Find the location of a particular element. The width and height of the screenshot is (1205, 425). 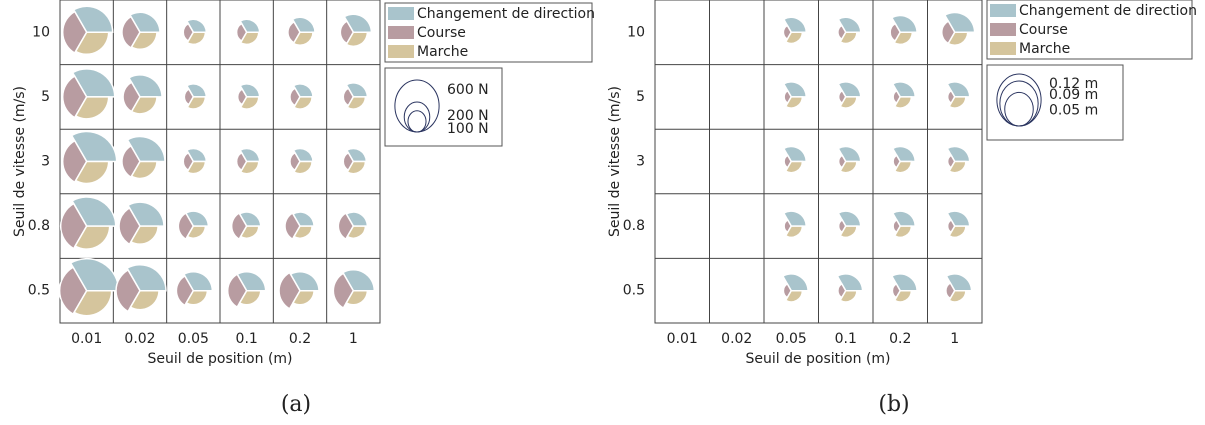

y-tick-label: 10 is located at coordinates (636, 32).